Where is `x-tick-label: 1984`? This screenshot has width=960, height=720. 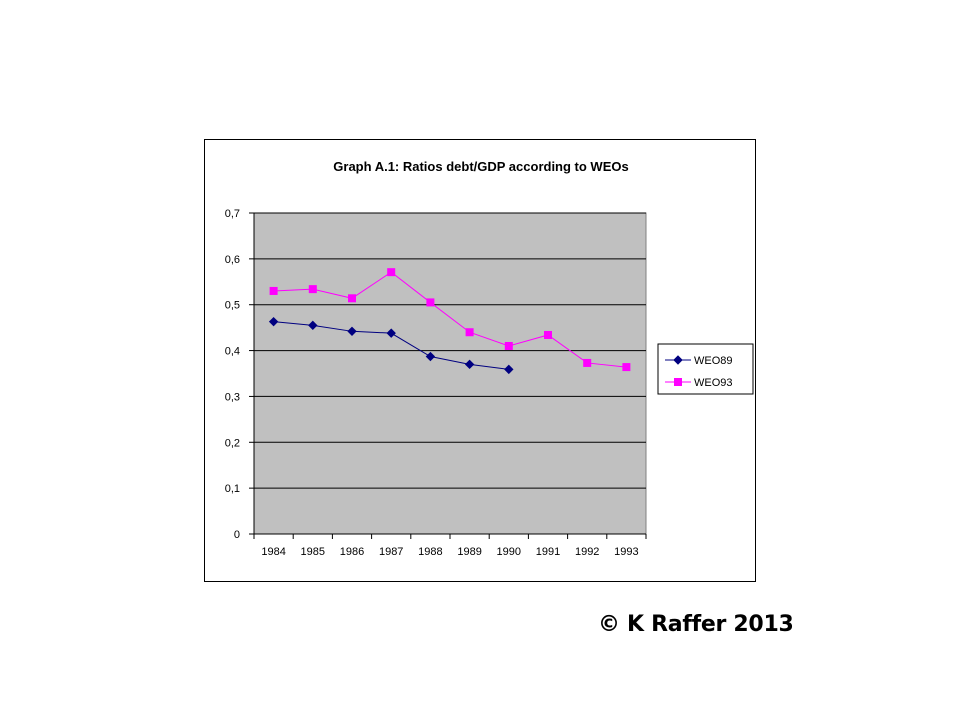
x-tick-label: 1984 is located at coordinates (273, 552).